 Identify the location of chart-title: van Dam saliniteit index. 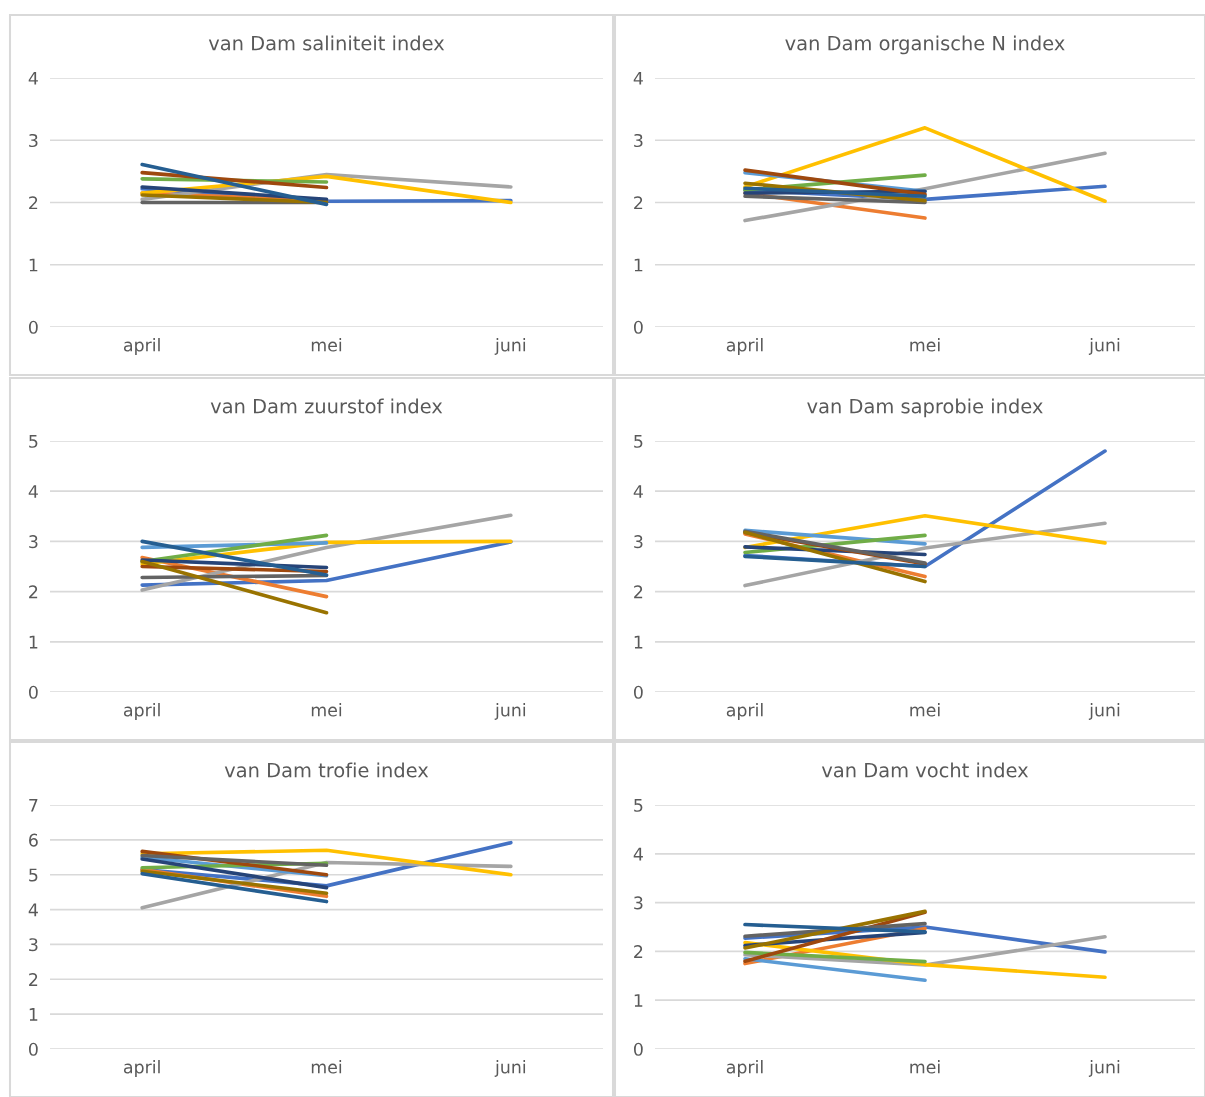
(326, 43).